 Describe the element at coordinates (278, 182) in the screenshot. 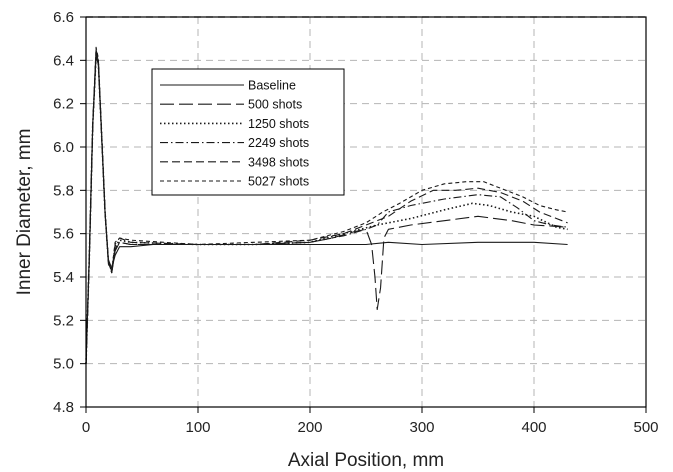

I see `legend-label: 5027 shots` at that location.